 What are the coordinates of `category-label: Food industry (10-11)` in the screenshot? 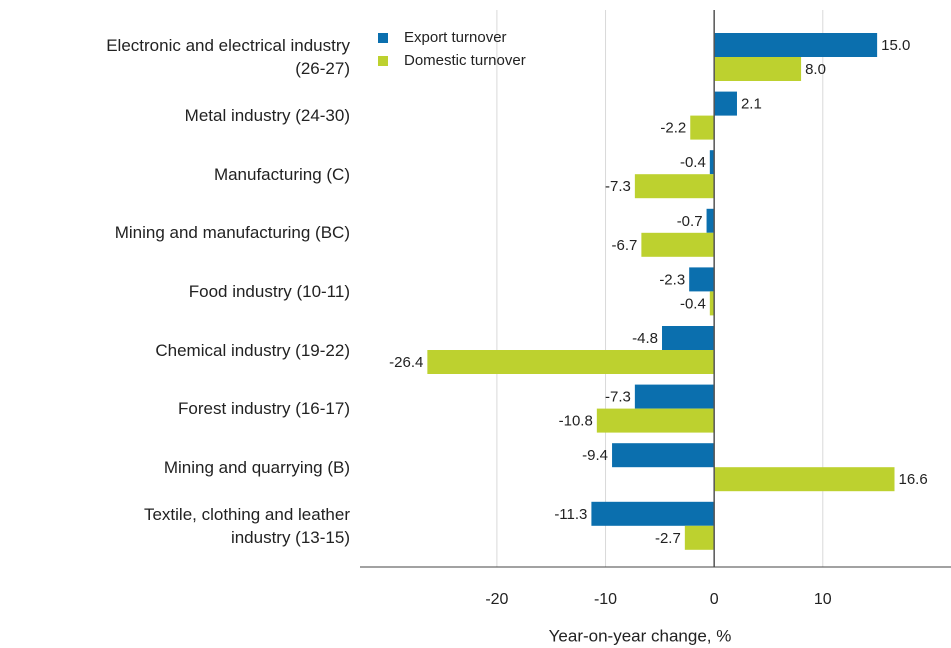 It's located at (177, 291).